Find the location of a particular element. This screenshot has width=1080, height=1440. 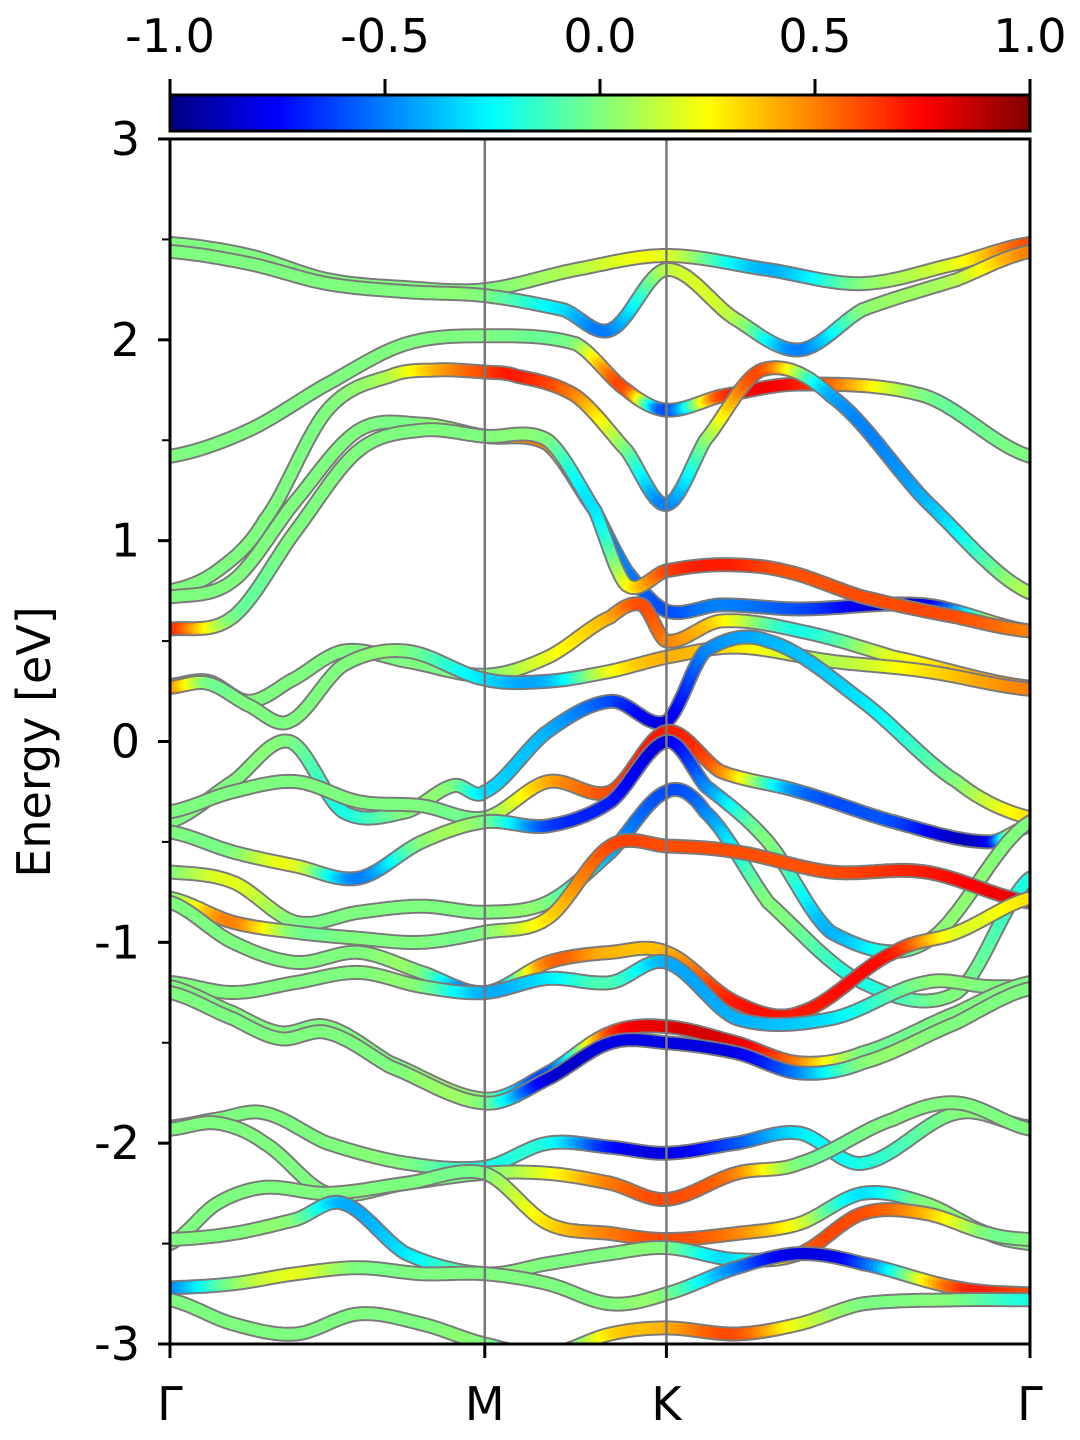

colorbar-tick-label: 0.0 is located at coordinates (599, 36).